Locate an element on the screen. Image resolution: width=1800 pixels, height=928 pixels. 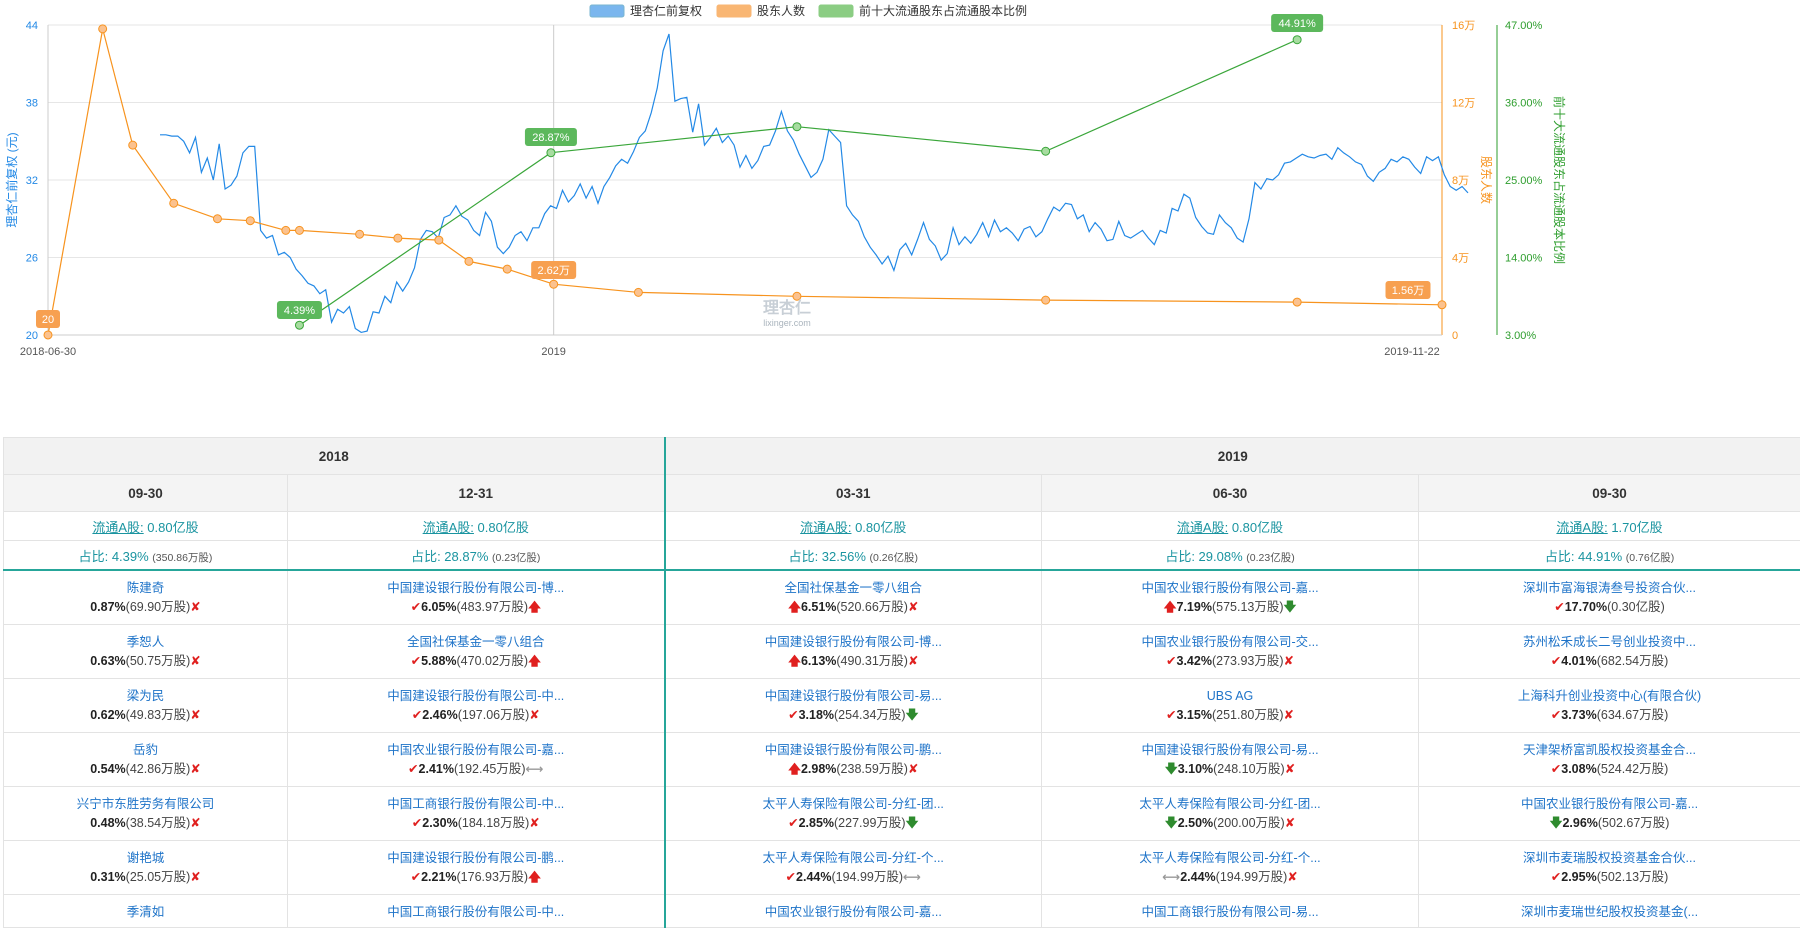
holder-cell: 中国农业银行股份有限公司-嘉...🡇2.96%(502.67万股) is located at coordinates (1609, 814).